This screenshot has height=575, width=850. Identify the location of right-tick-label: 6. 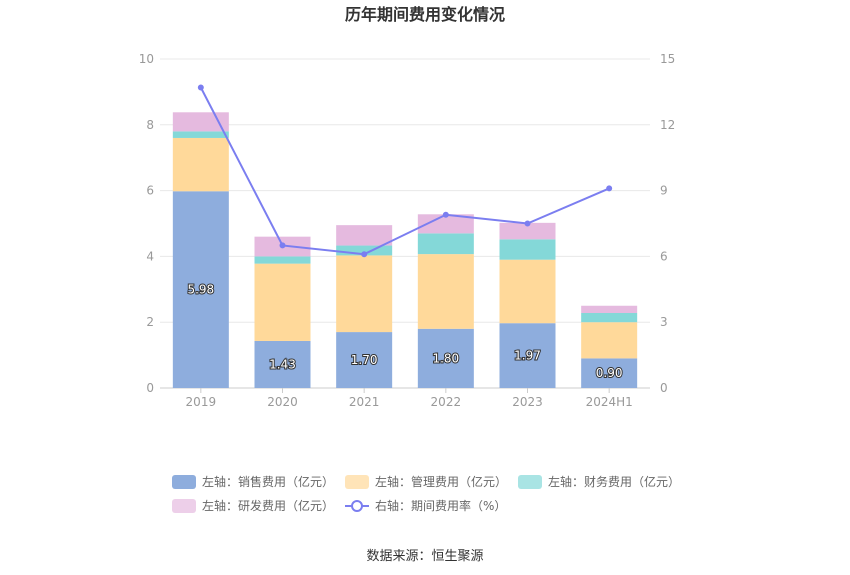
(664, 256).